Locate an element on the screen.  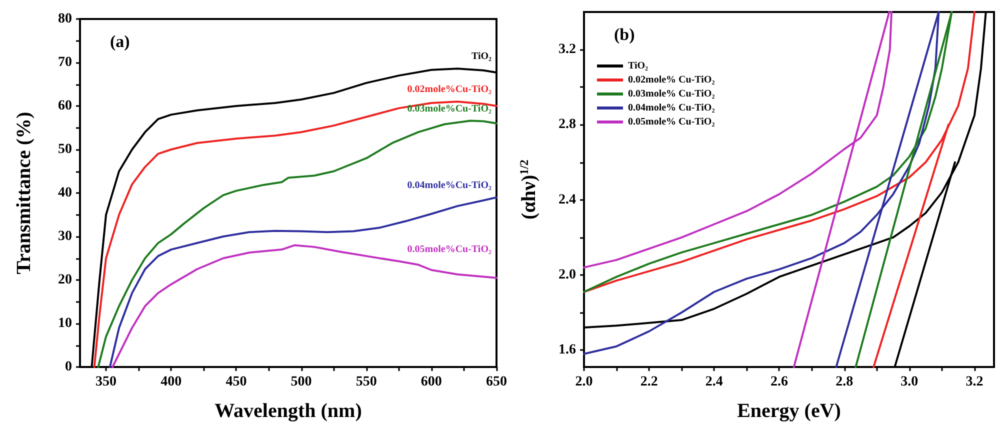
x-tick-label: 2.0 is located at coordinates (584, 382).